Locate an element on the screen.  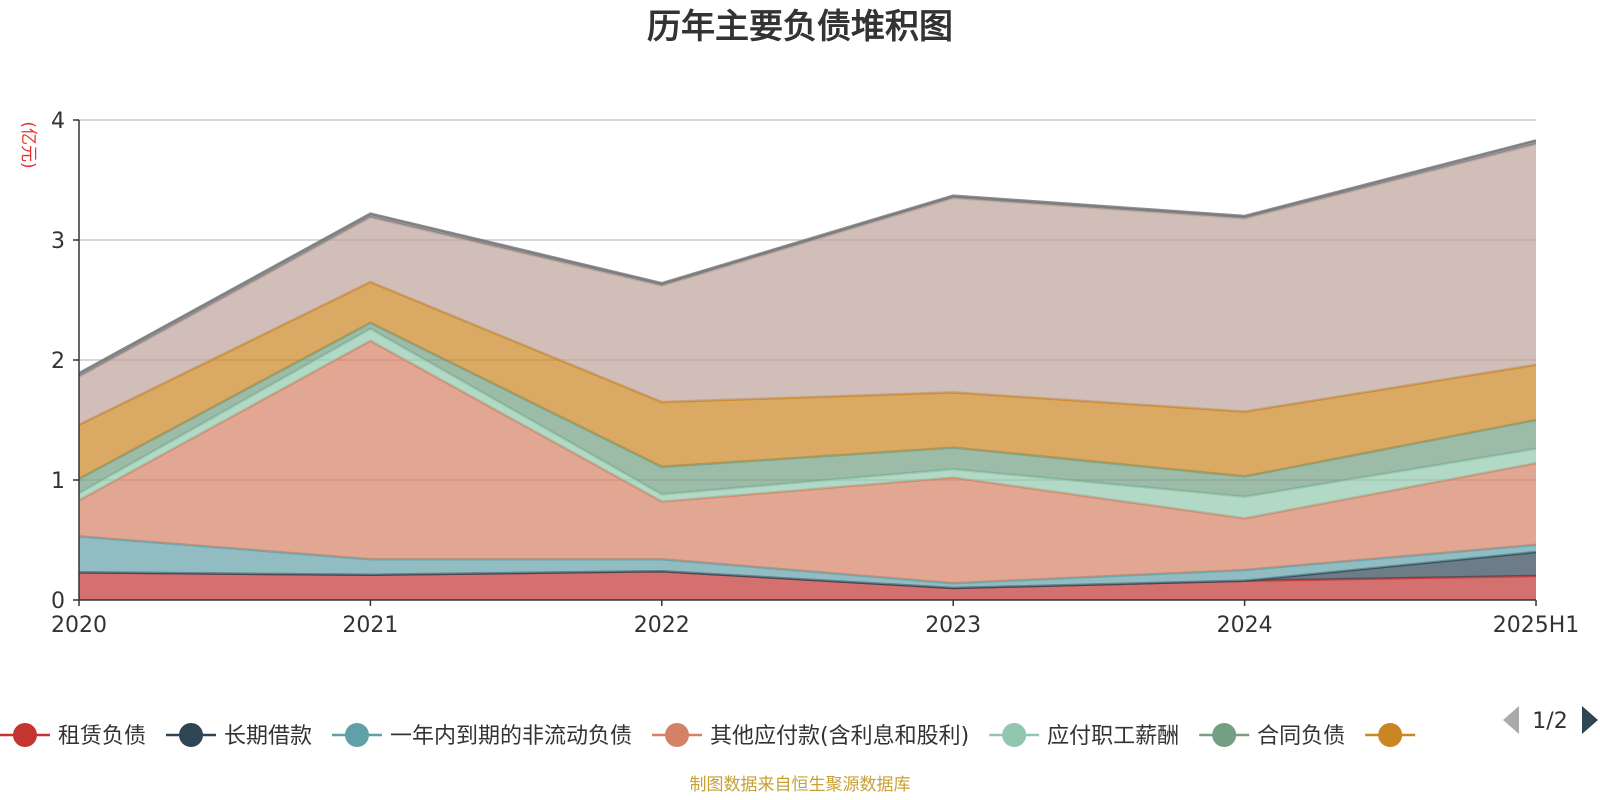
legend-item: 合同负债 is located at coordinates (1272, 736).